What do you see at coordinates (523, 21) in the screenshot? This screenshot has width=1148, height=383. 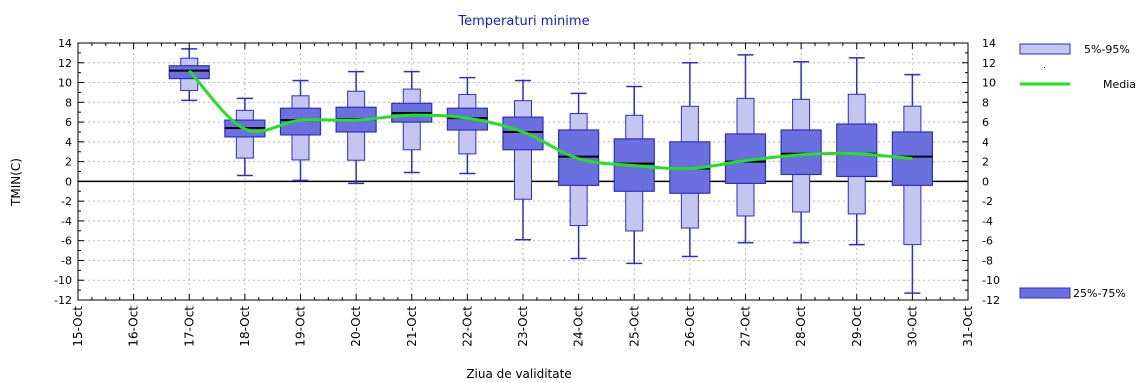 I see `chart-subtitle: Temperaturi minime` at bounding box center [523, 21].